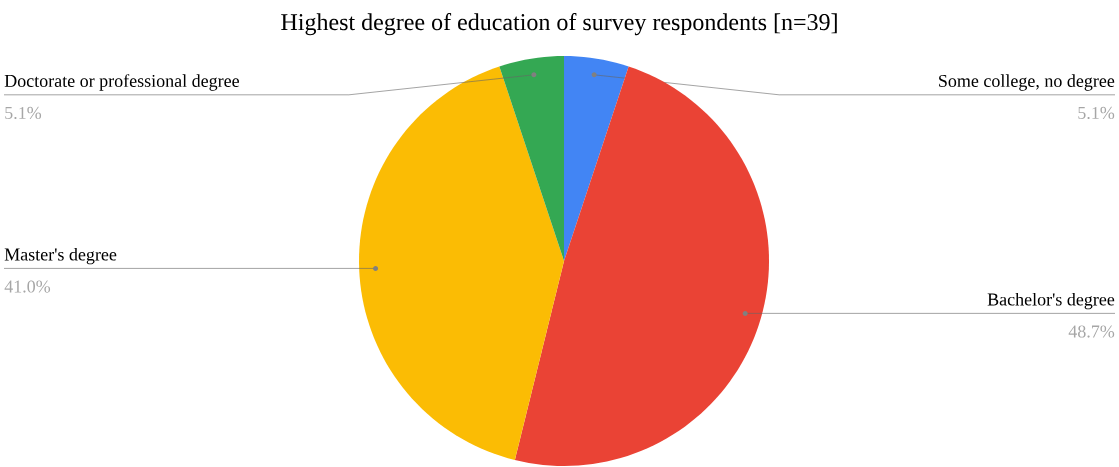  Describe the element at coordinates (559, 24) in the screenshot. I see `chart-title: Highest degree of education of survey respondents [n=39]` at that location.